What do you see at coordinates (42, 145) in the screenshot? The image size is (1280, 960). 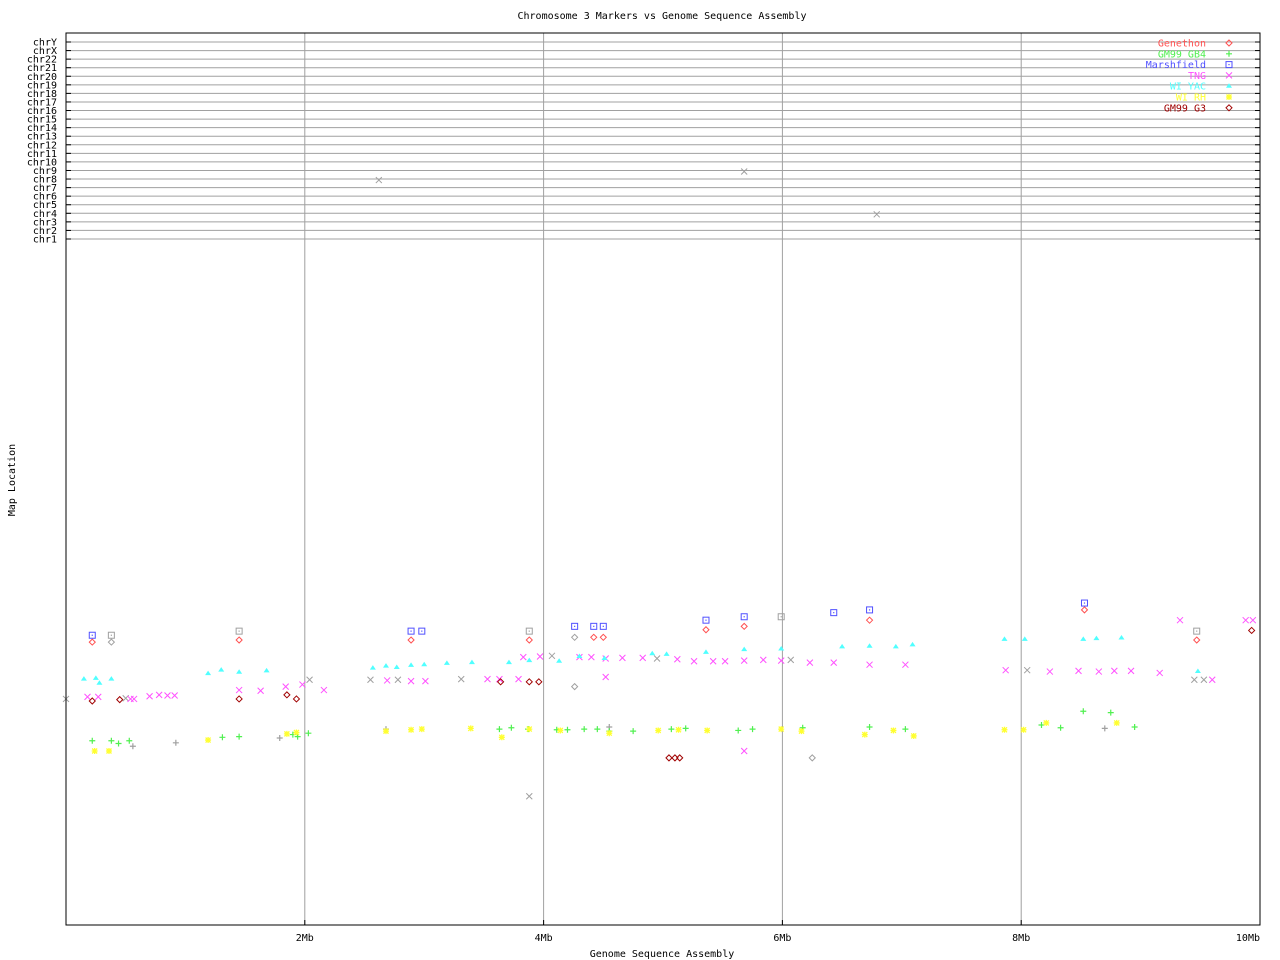 I see `y-tick-label: chr12` at bounding box center [42, 145].